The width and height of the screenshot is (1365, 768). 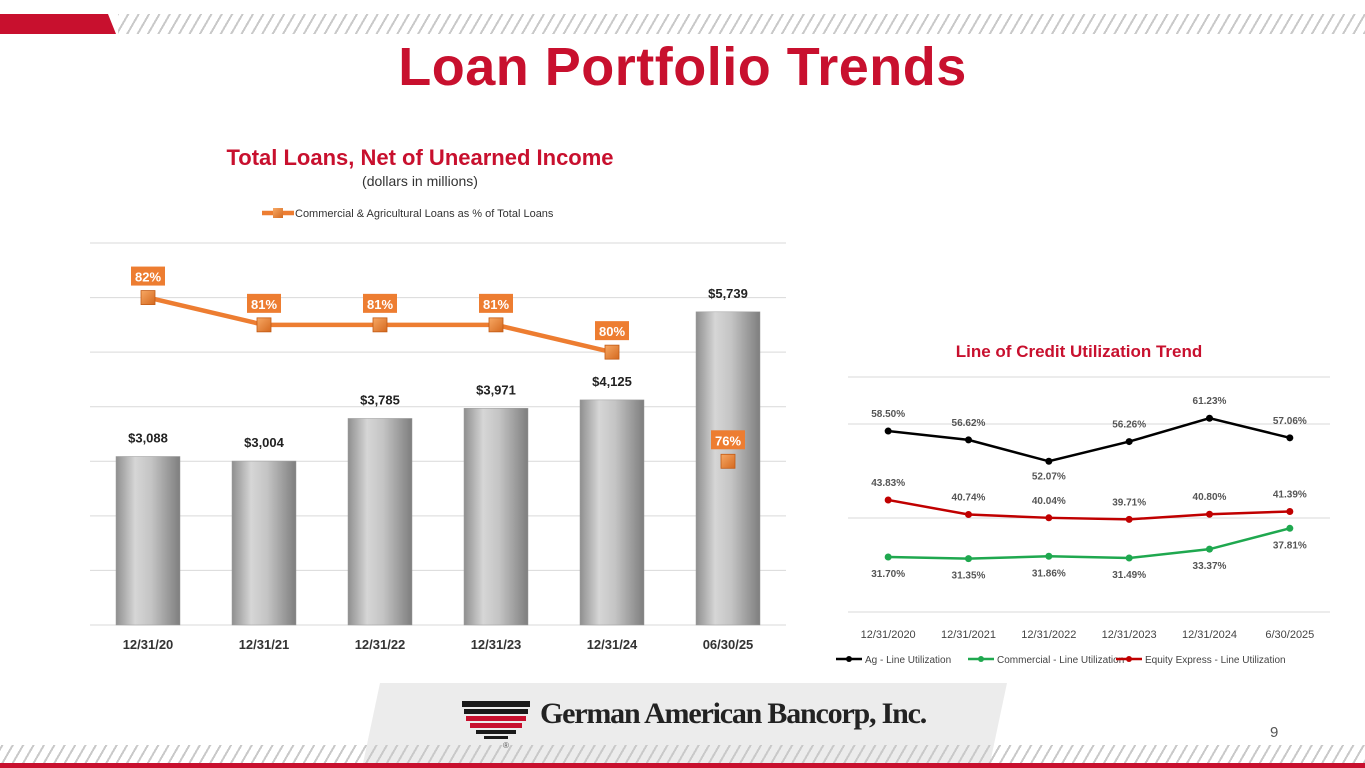 What do you see at coordinates (1129, 635) in the screenshot?
I see `x-tick-label: 12/31/2023` at bounding box center [1129, 635].